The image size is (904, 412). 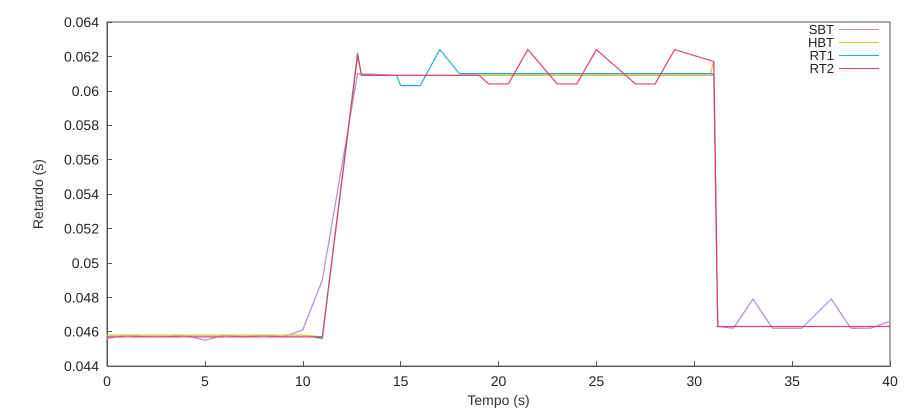 I want to click on x-tick-label: 0, so click(x=107, y=381).